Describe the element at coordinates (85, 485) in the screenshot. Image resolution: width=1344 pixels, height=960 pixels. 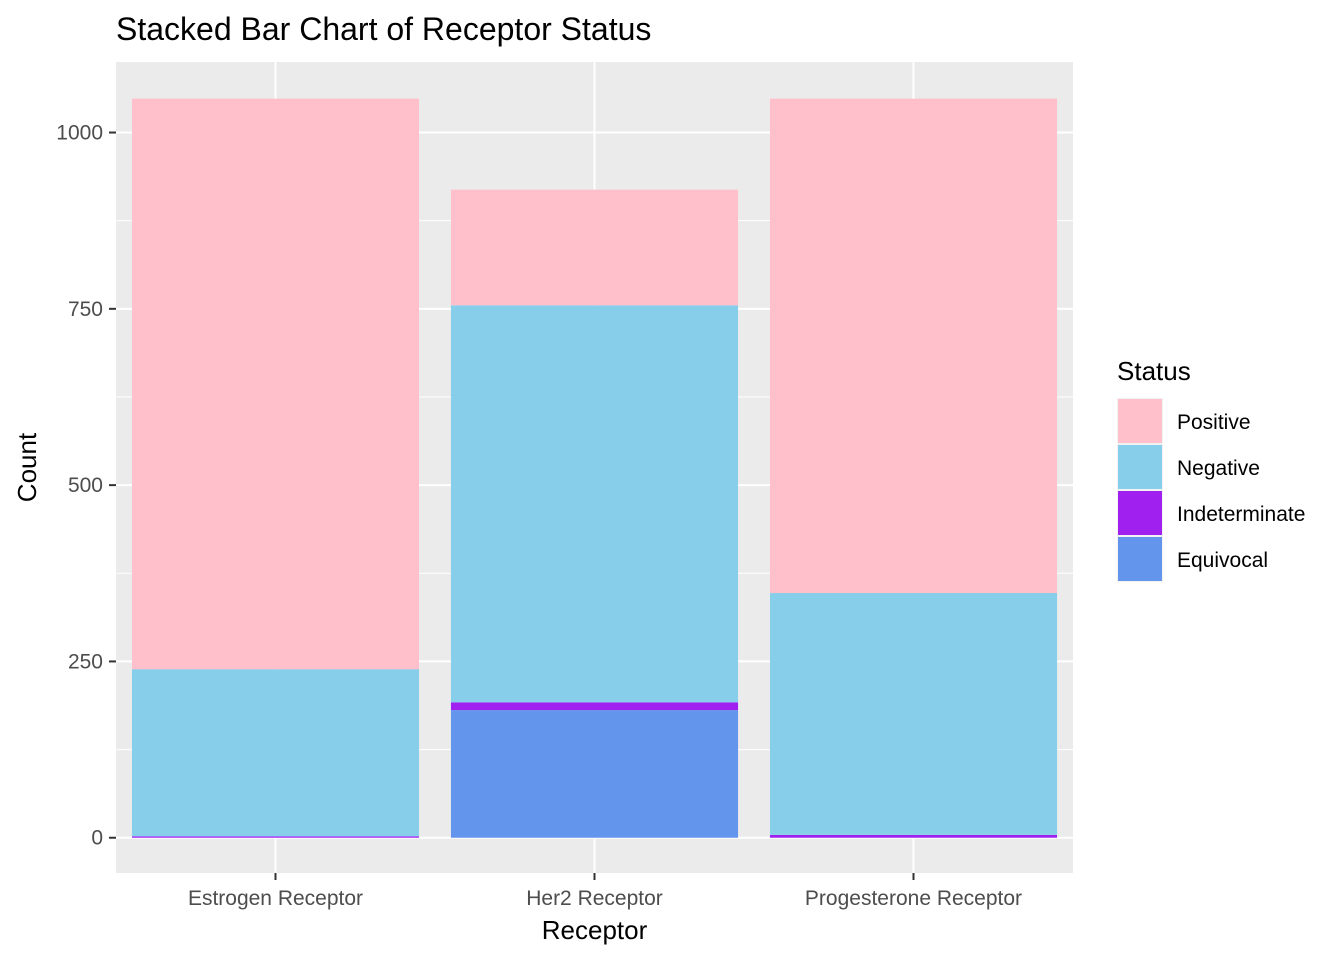
I see `y-tick-label: 500` at that location.